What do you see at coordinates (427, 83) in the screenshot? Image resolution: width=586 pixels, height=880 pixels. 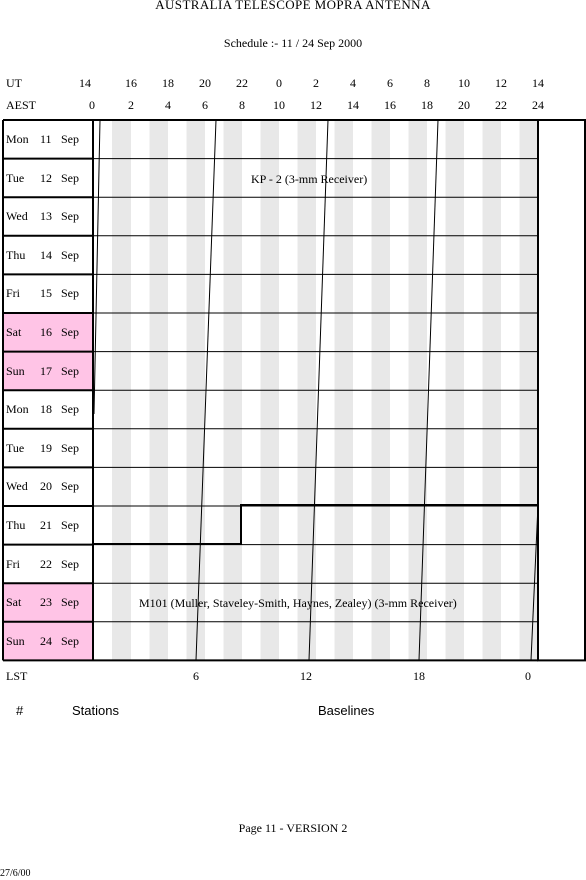 I see `ut-tick: 8` at bounding box center [427, 83].